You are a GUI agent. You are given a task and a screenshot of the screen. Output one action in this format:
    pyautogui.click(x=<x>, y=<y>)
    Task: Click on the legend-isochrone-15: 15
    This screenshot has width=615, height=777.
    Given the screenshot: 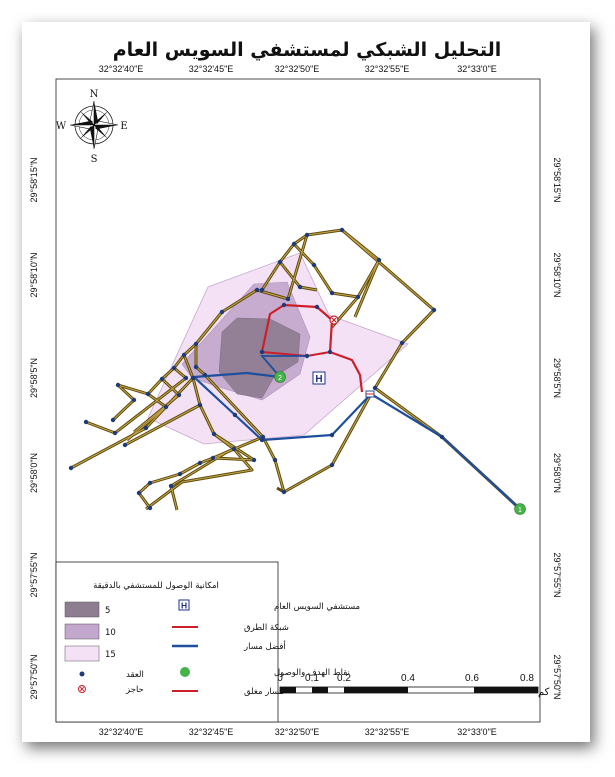 What is the action you would take?
    pyautogui.click(x=110, y=655)
    